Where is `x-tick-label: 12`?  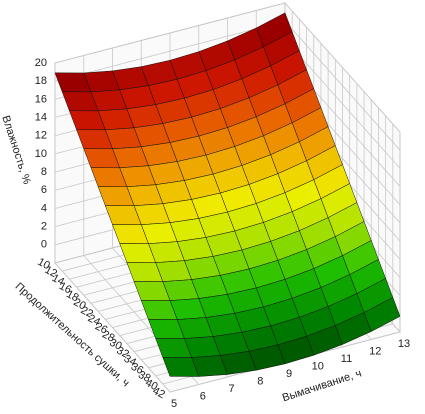 x-tick-label: 12 is located at coordinates (375, 351).